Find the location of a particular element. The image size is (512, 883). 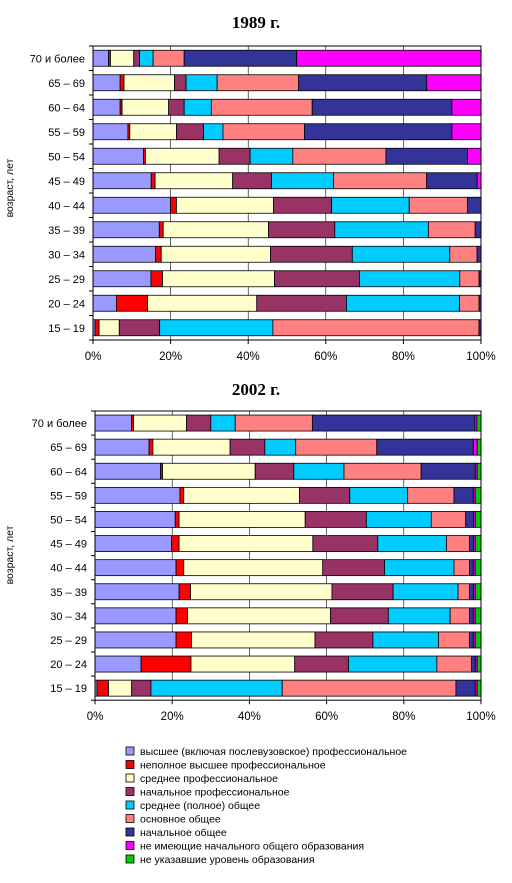

x-tick-label: 100% is located at coordinates (480, 717).